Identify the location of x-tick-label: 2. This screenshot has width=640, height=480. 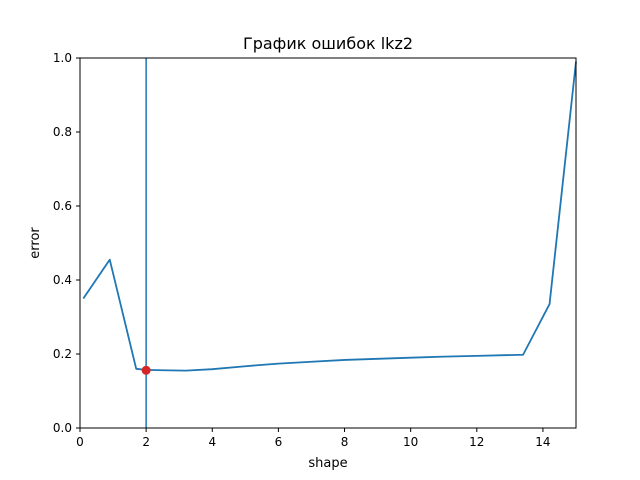
(146, 442).